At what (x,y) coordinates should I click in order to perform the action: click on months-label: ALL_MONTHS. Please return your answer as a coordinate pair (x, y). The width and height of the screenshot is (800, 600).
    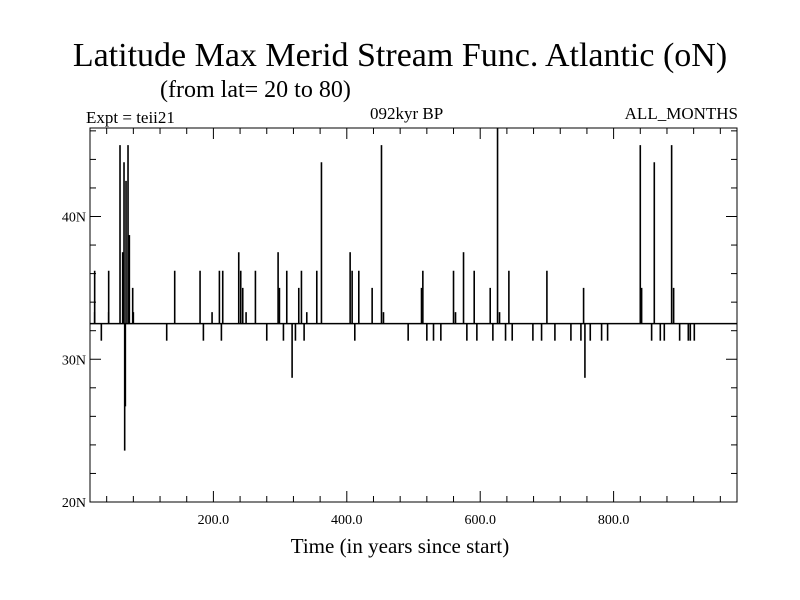
    Looking at the image, I should click on (681, 113).